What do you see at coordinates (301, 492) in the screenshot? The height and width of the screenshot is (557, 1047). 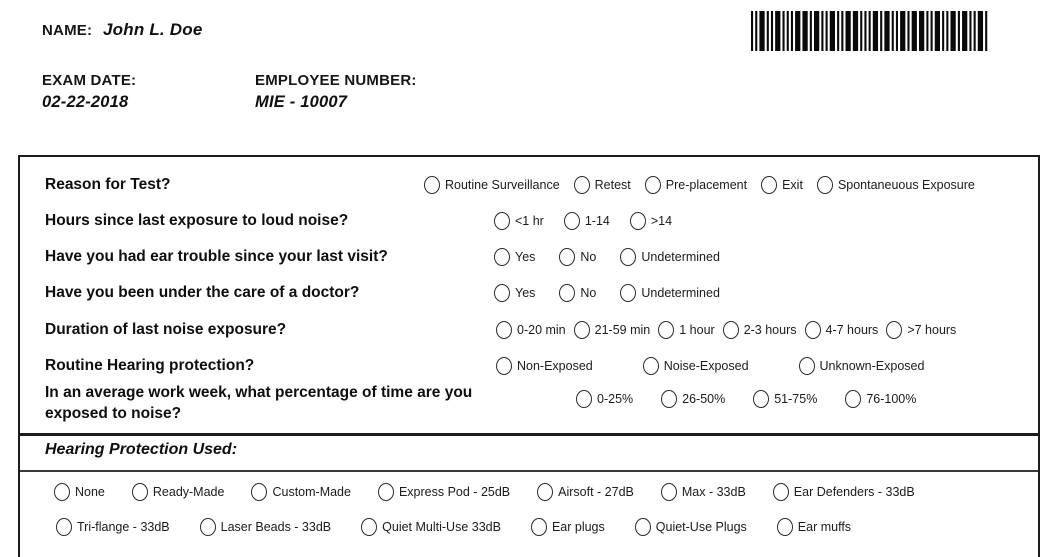 I see `radio-option: Custom-Made` at bounding box center [301, 492].